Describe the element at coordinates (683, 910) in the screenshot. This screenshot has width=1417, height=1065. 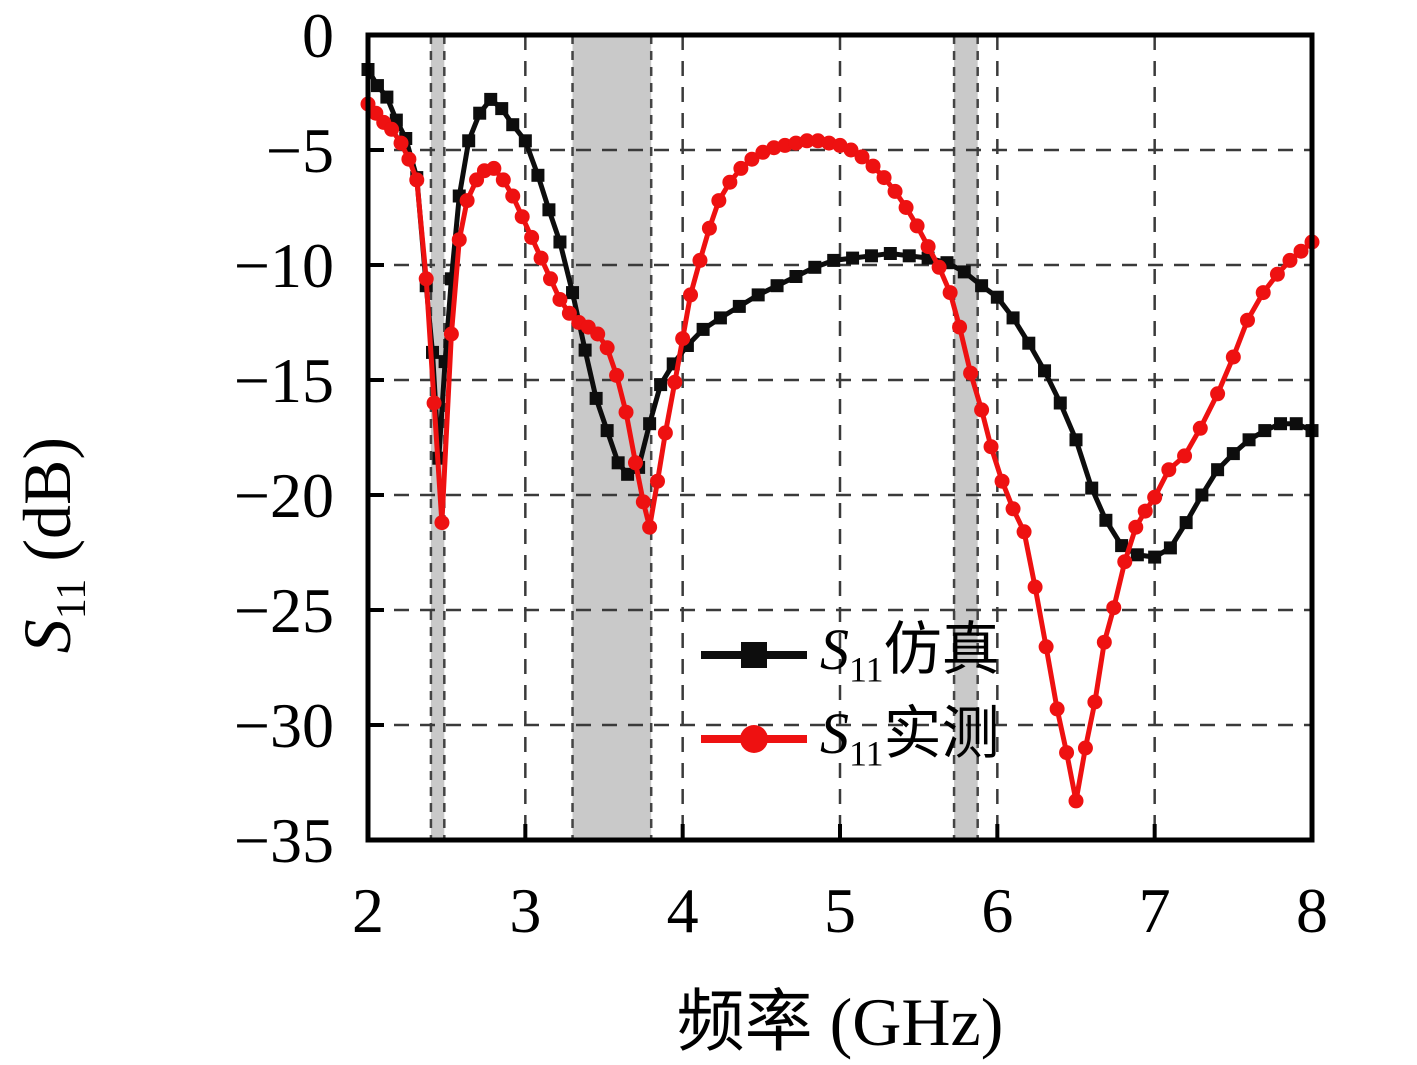
I see `x-tick-label: 4` at that location.